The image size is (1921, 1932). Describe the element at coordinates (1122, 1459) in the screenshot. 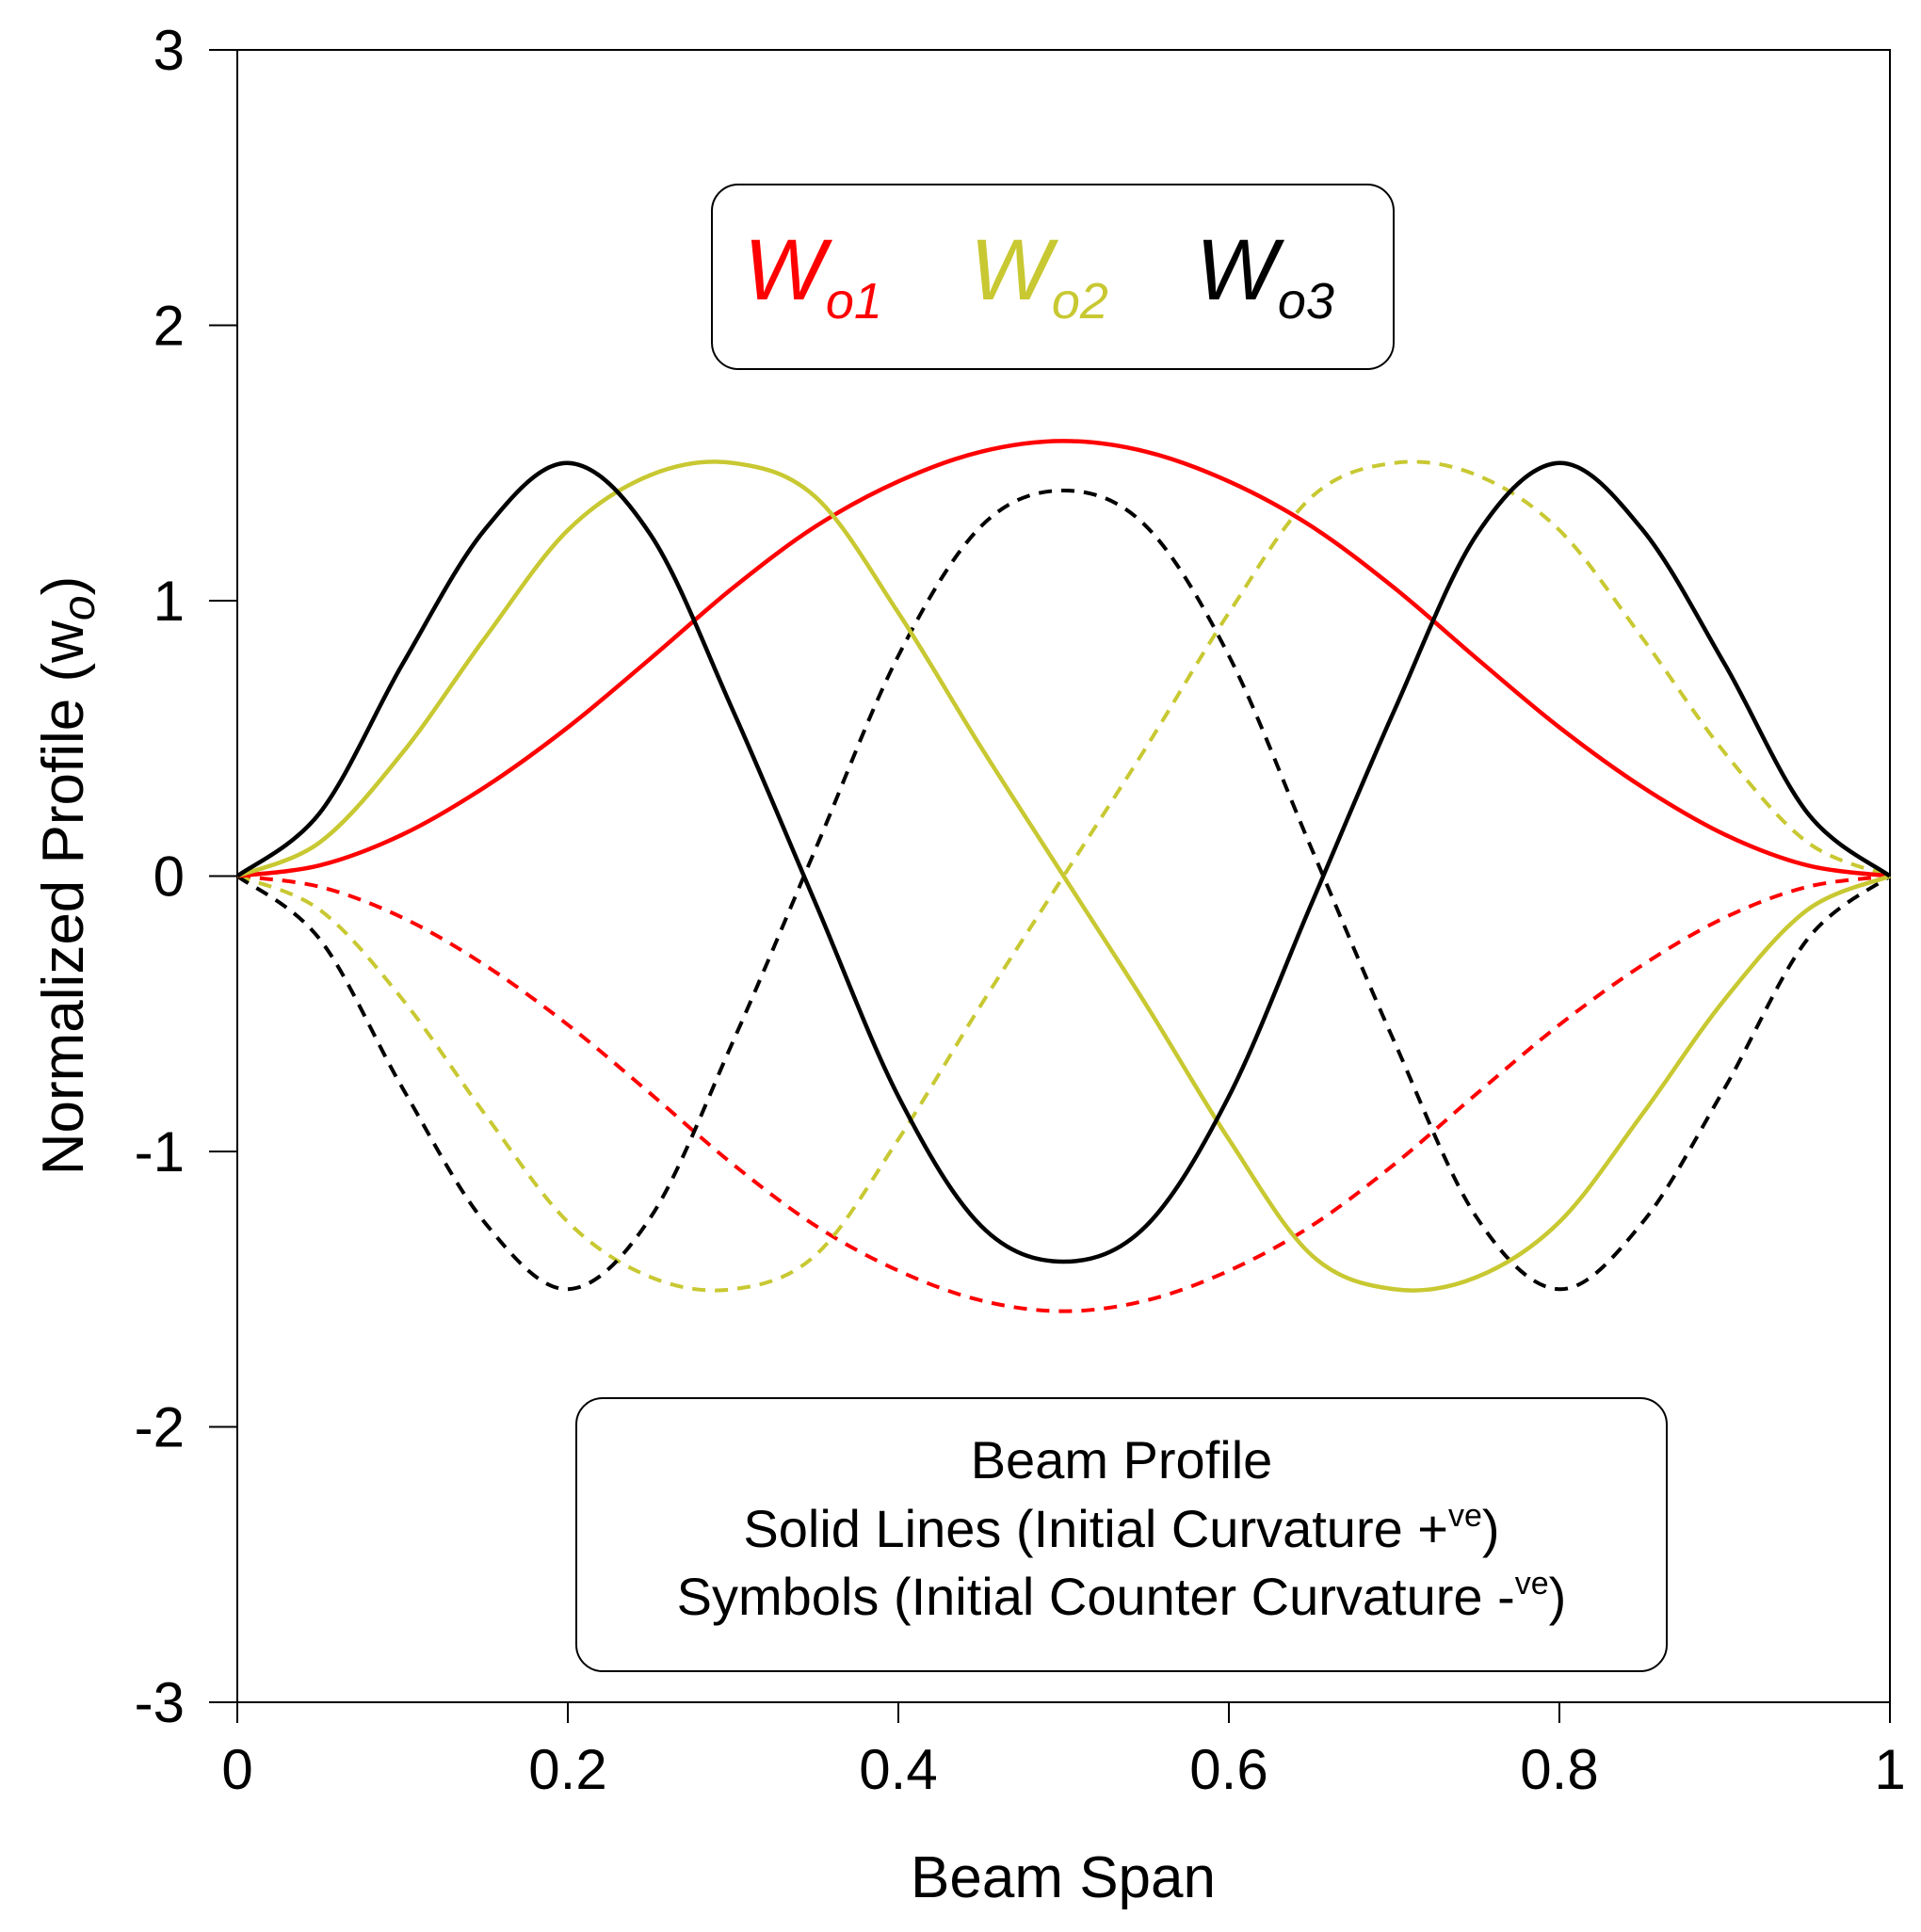

I see `note-line-1: Beam Profile` at that location.